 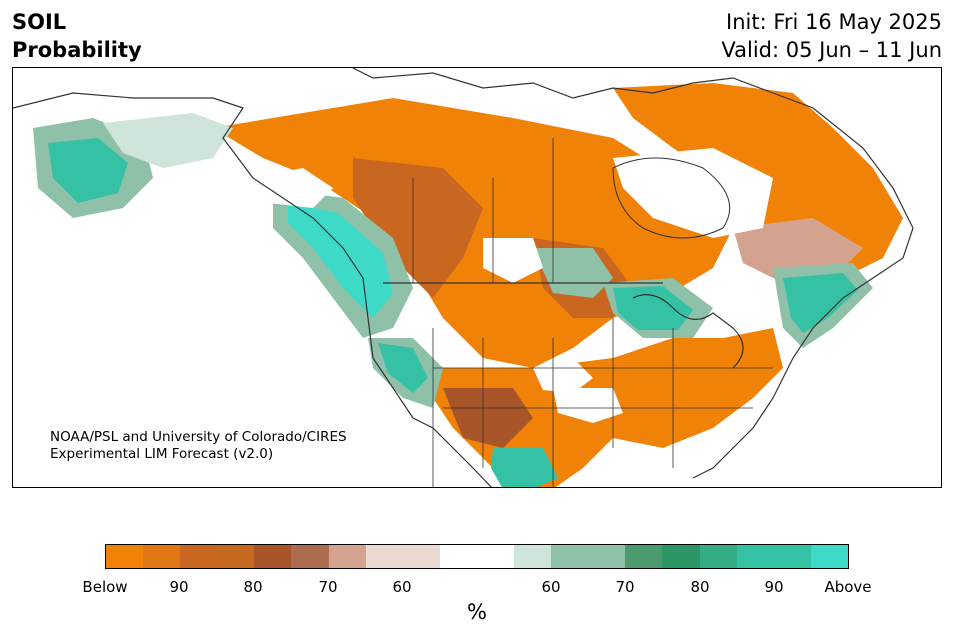 I want to click on colorbar-tick-80-above: 80, so click(x=700, y=587).